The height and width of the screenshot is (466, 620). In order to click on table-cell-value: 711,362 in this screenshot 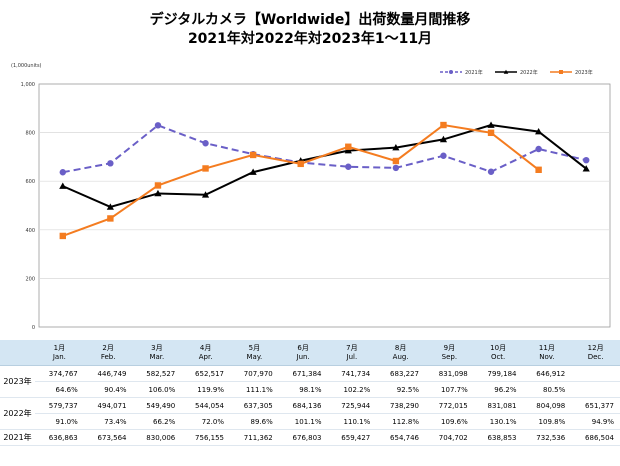, I will do `click(254, 437)`.